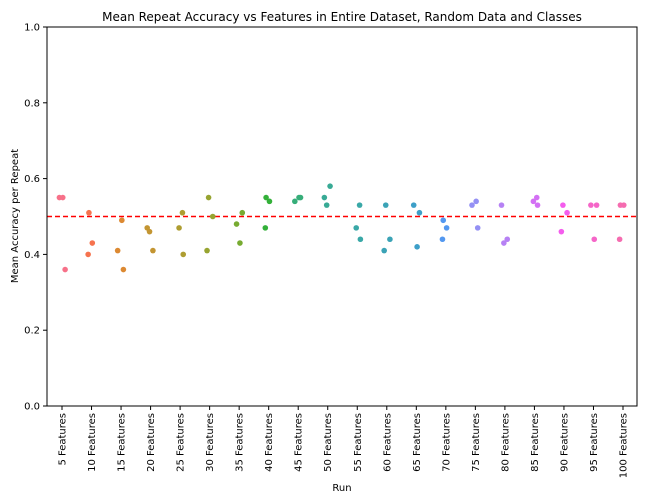  I want to click on x-tick-label: 95 Features, so click(594, 442).